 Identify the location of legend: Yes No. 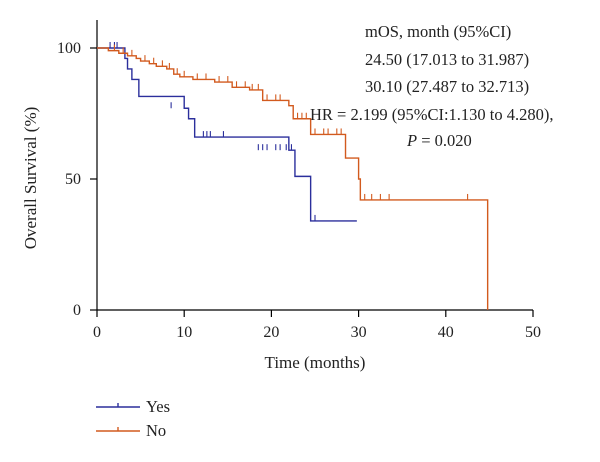
(133, 418).